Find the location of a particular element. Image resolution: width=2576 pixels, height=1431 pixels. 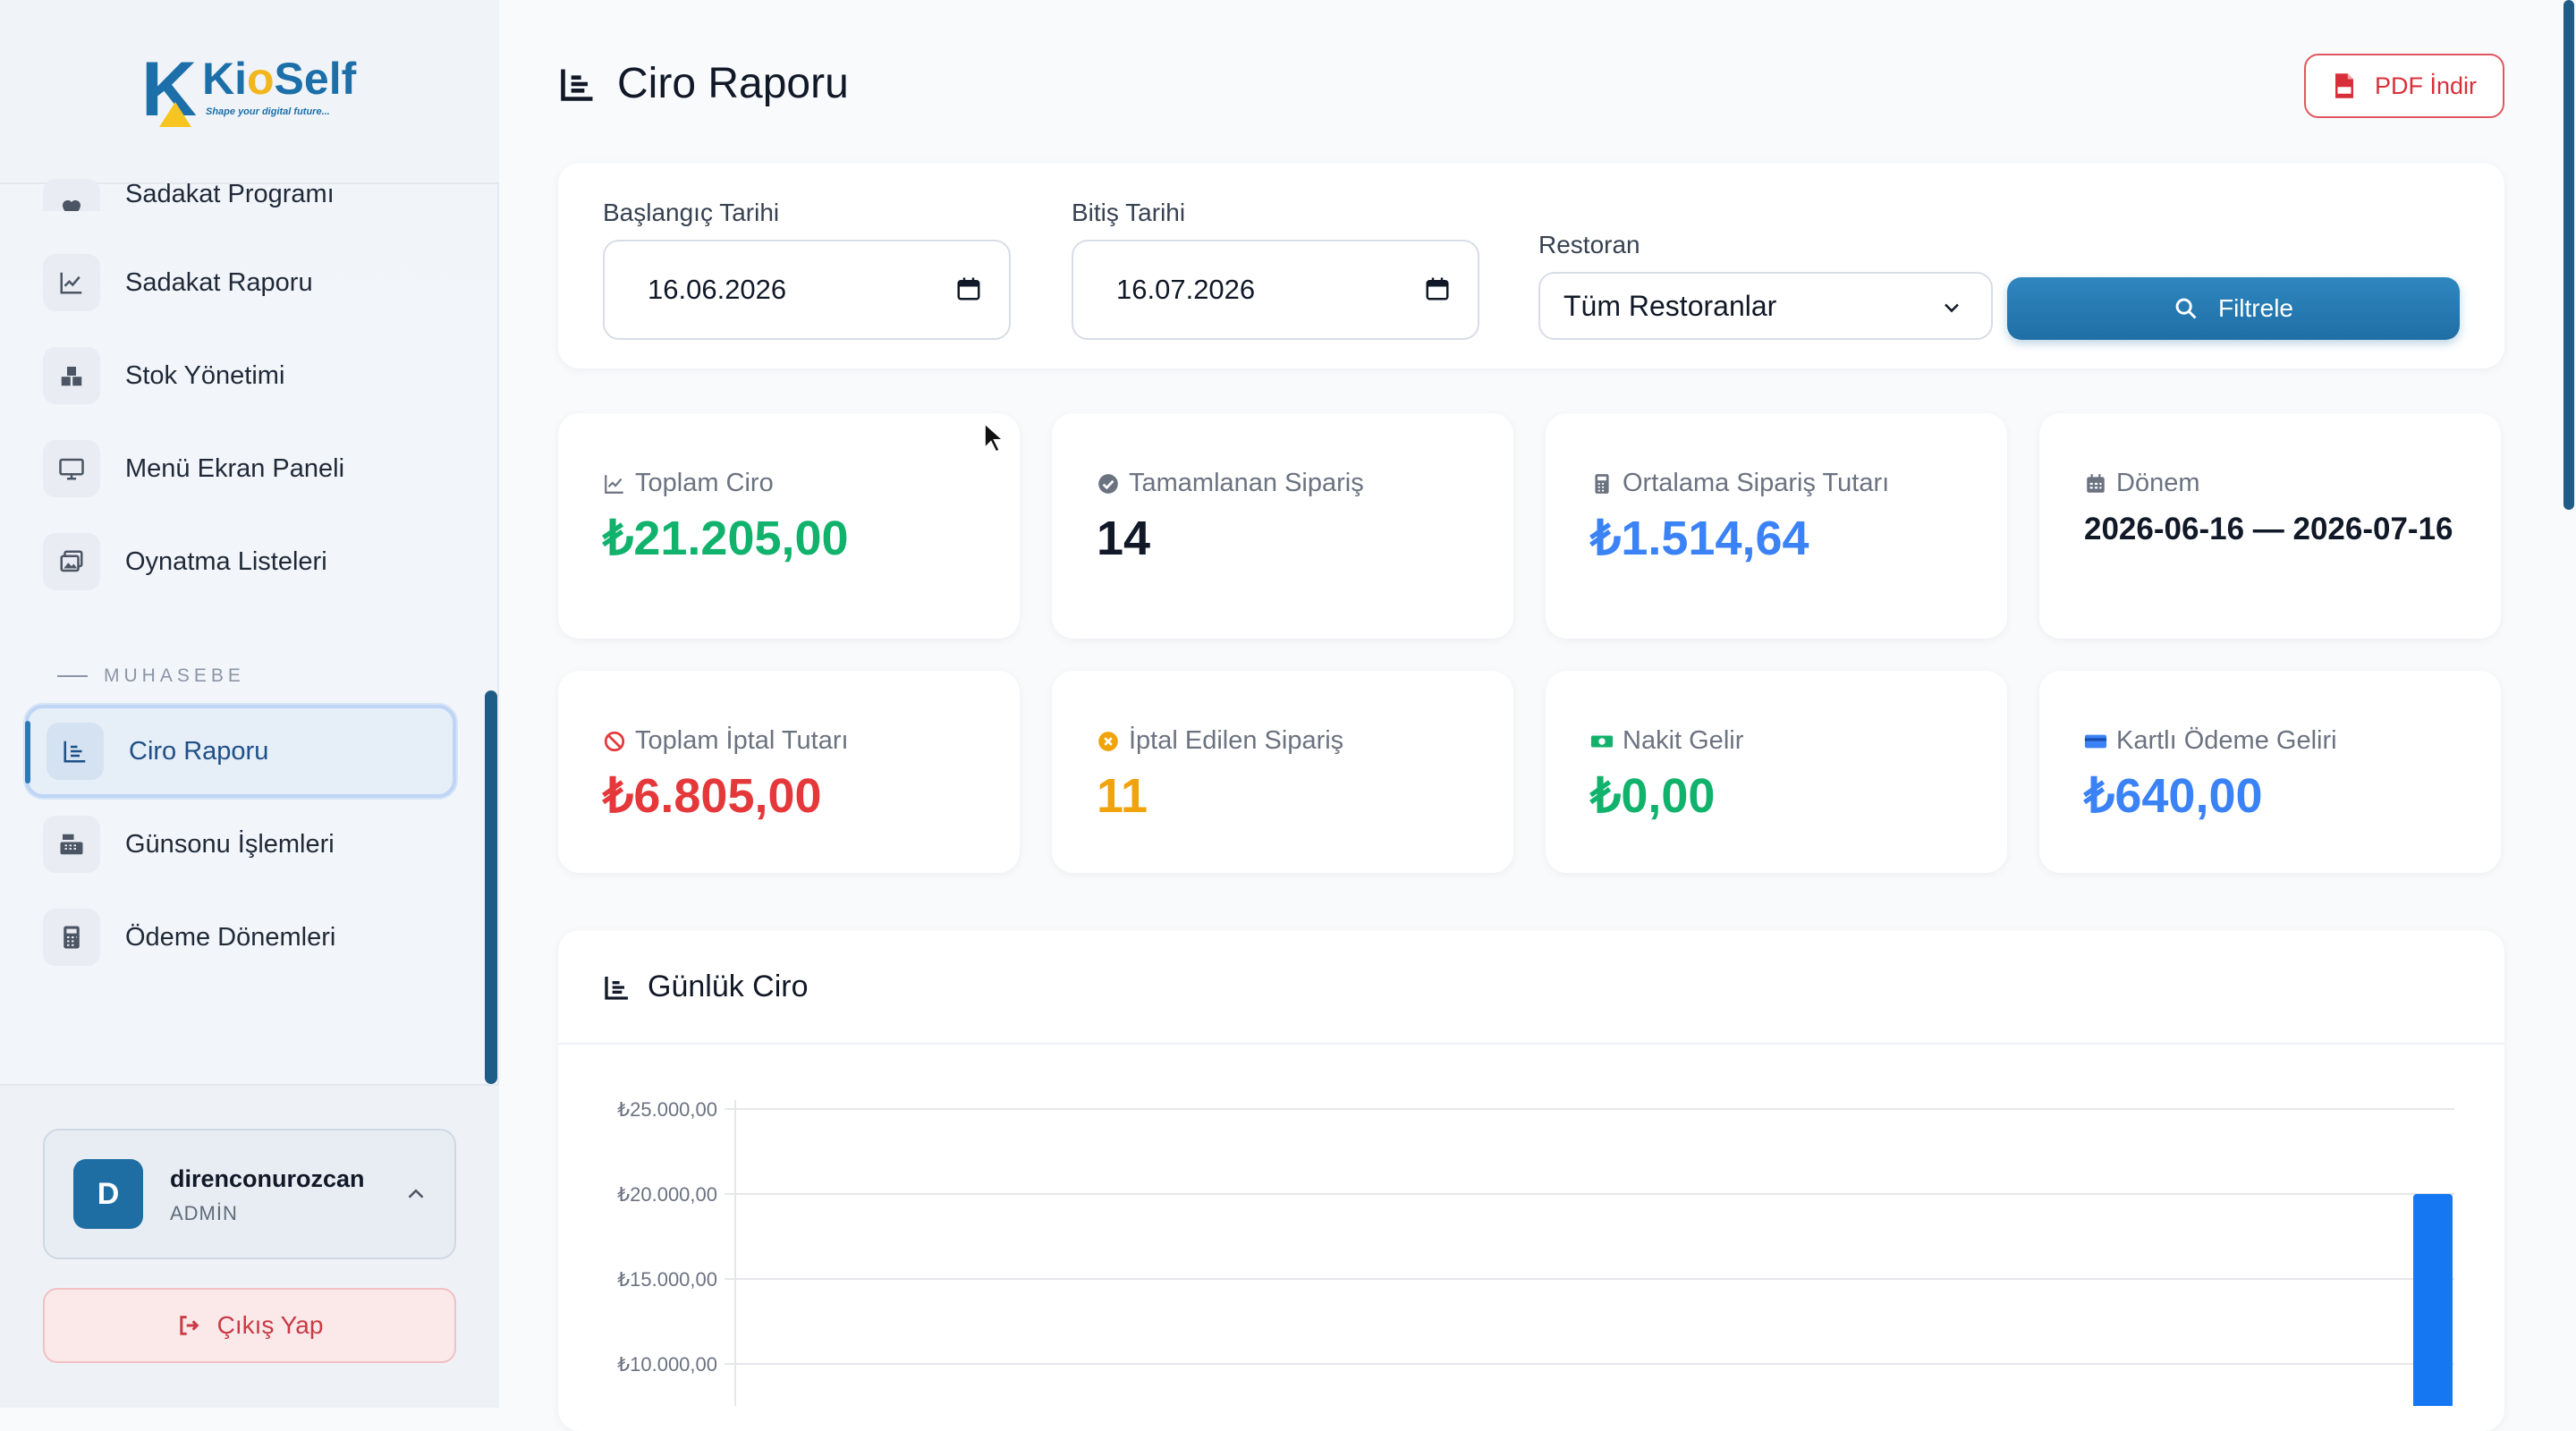

section-title-label: MUHASEBE is located at coordinates (174, 675).